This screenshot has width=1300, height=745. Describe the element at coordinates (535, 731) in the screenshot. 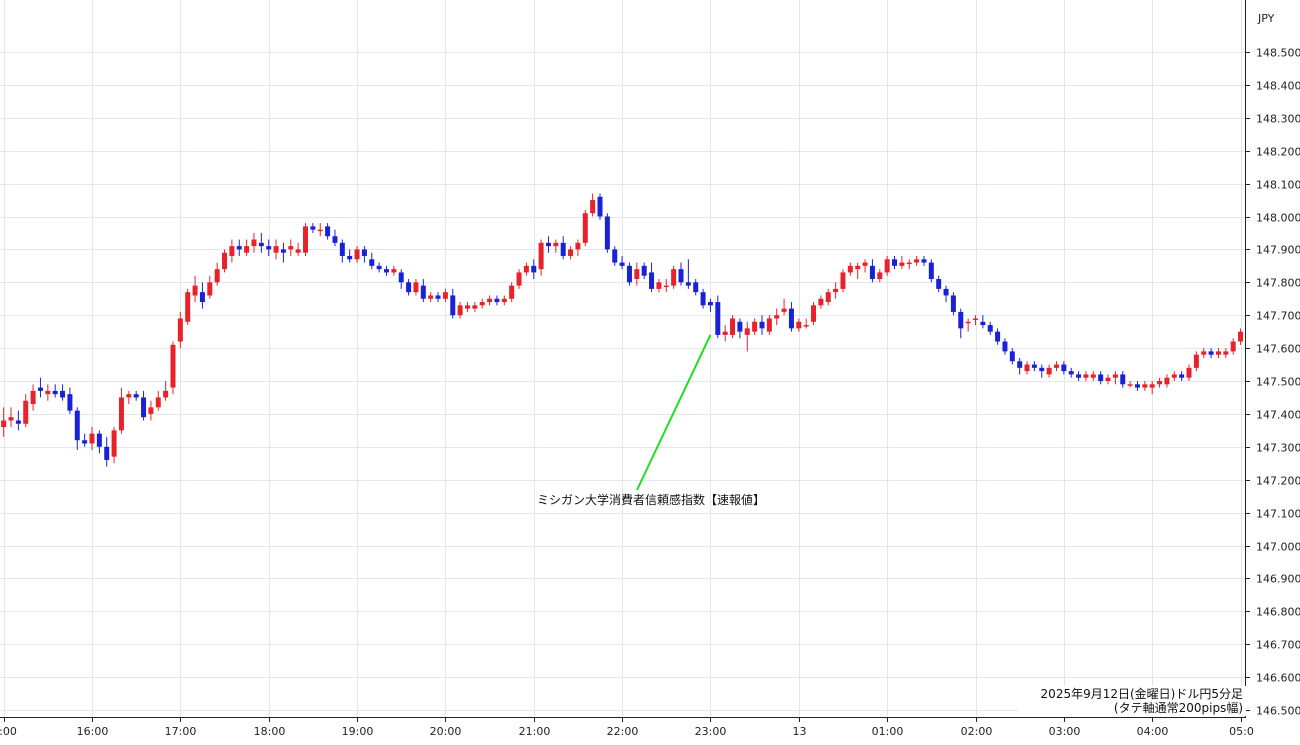

I see `time-tick-label: 21:00` at that location.